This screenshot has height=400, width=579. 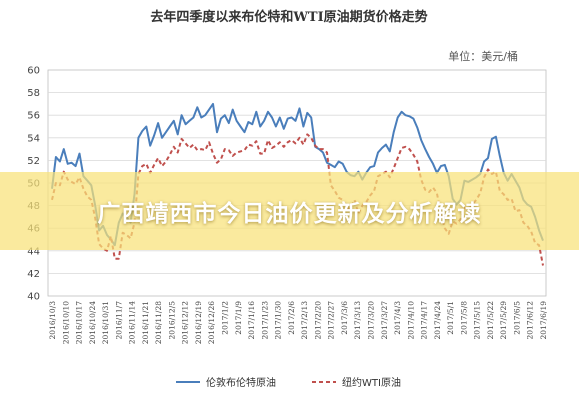 I want to click on legend-label-wti: 纽约WTI原油, so click(x=371, y=382).